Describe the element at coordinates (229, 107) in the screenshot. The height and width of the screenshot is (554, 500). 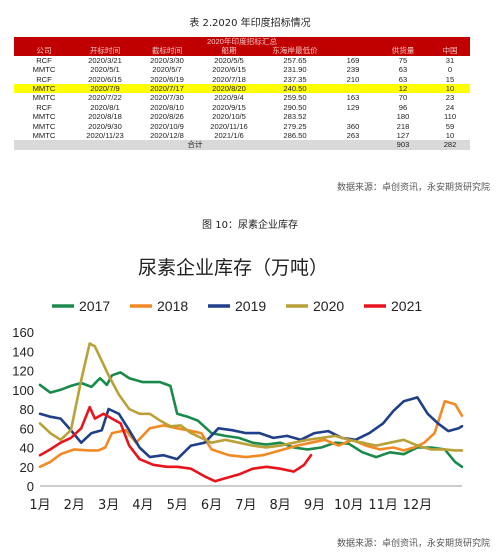
I see `table-cell: 2020/9/15` at that location.